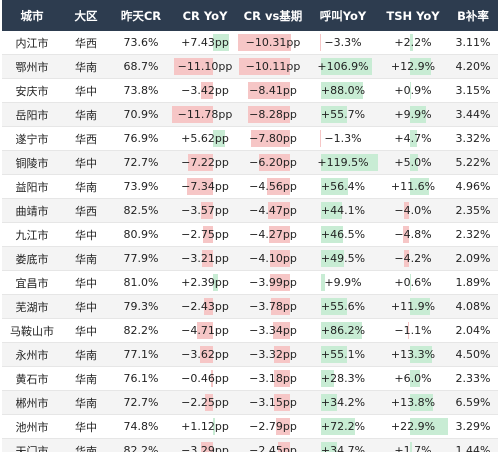 The height and width of the screenshot is (452, 500). What do you see at coordinates (141, 210) in the screenshot?
I see `cell-yesterday-cr: 82.5%` at bounding box center [141, 210].